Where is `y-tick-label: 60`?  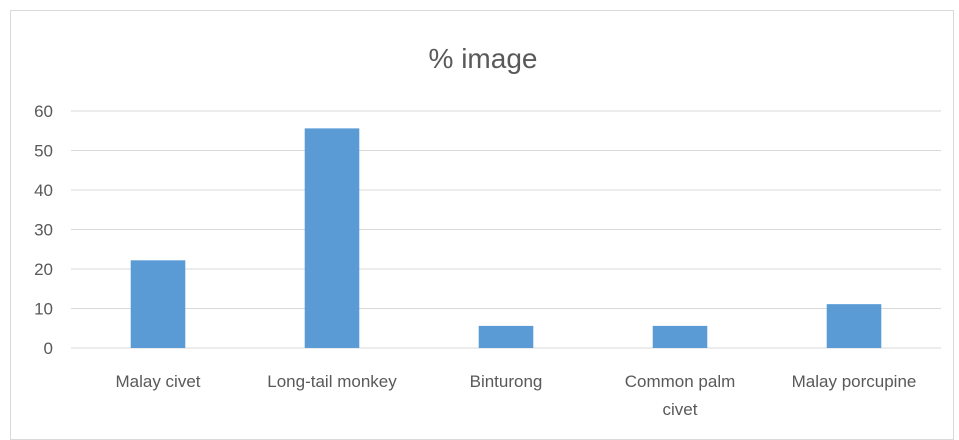
y-tick-label: 60 is located at coordinates (43, 111).